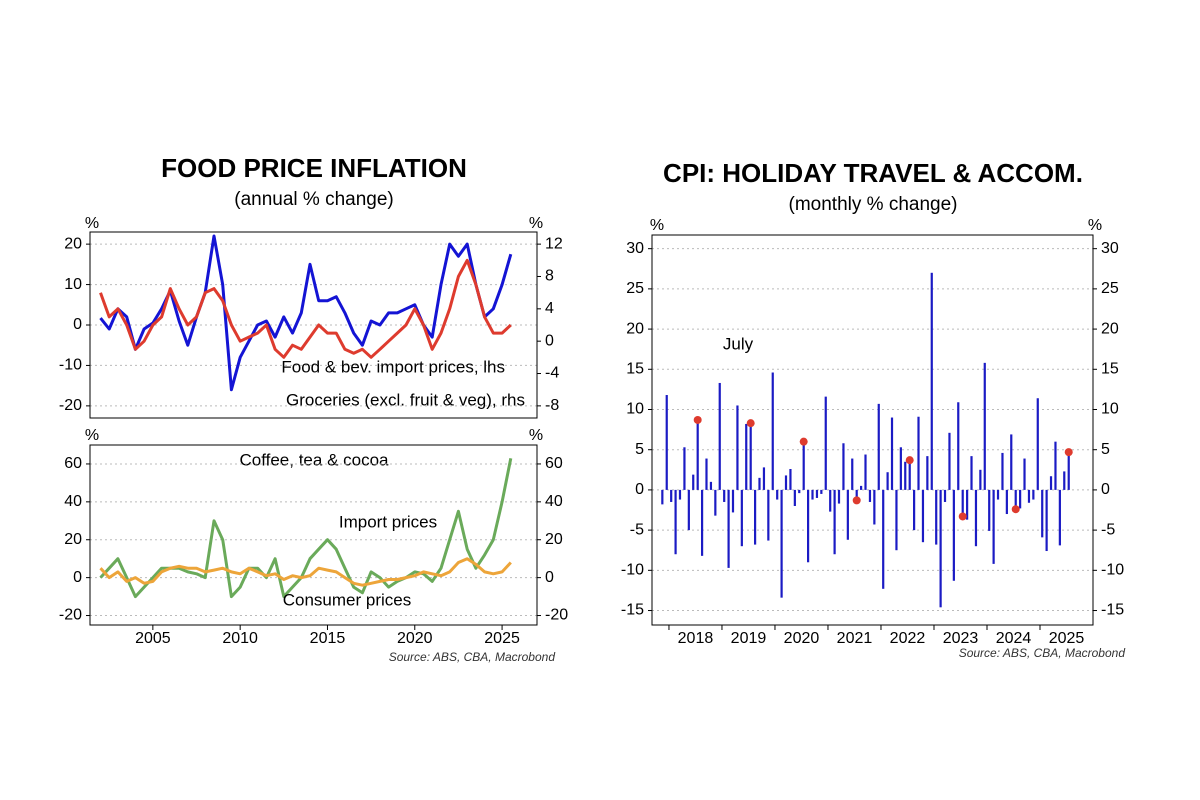  I want to click on legend-label: Consumer prices, so click(347, 599).